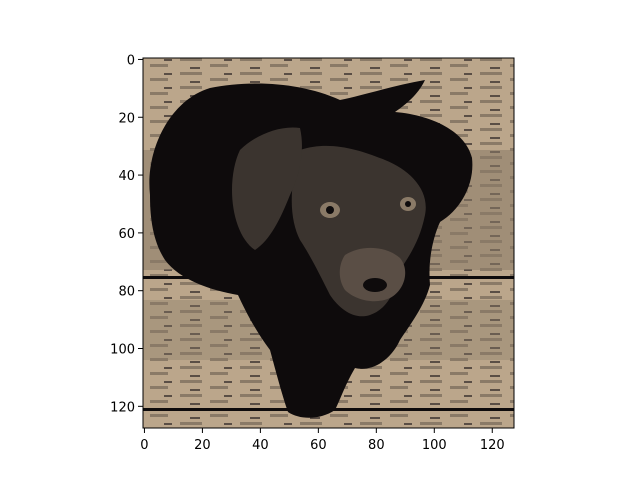 The image size is (640, 480). I want to click on x-tick-label: 20, so click(202, 445).